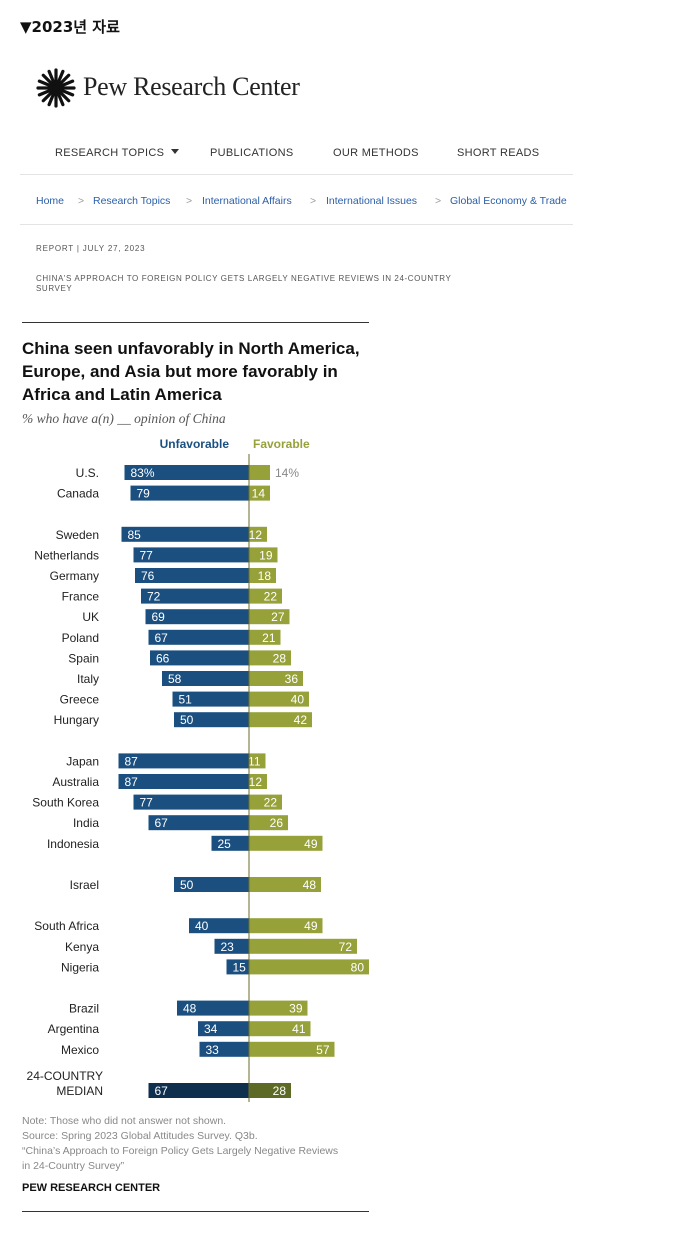  What do you see at coordinates (277, 823) in the screenshot?
I see `data-label-favorable: 26` at bounding box center [277, 823].